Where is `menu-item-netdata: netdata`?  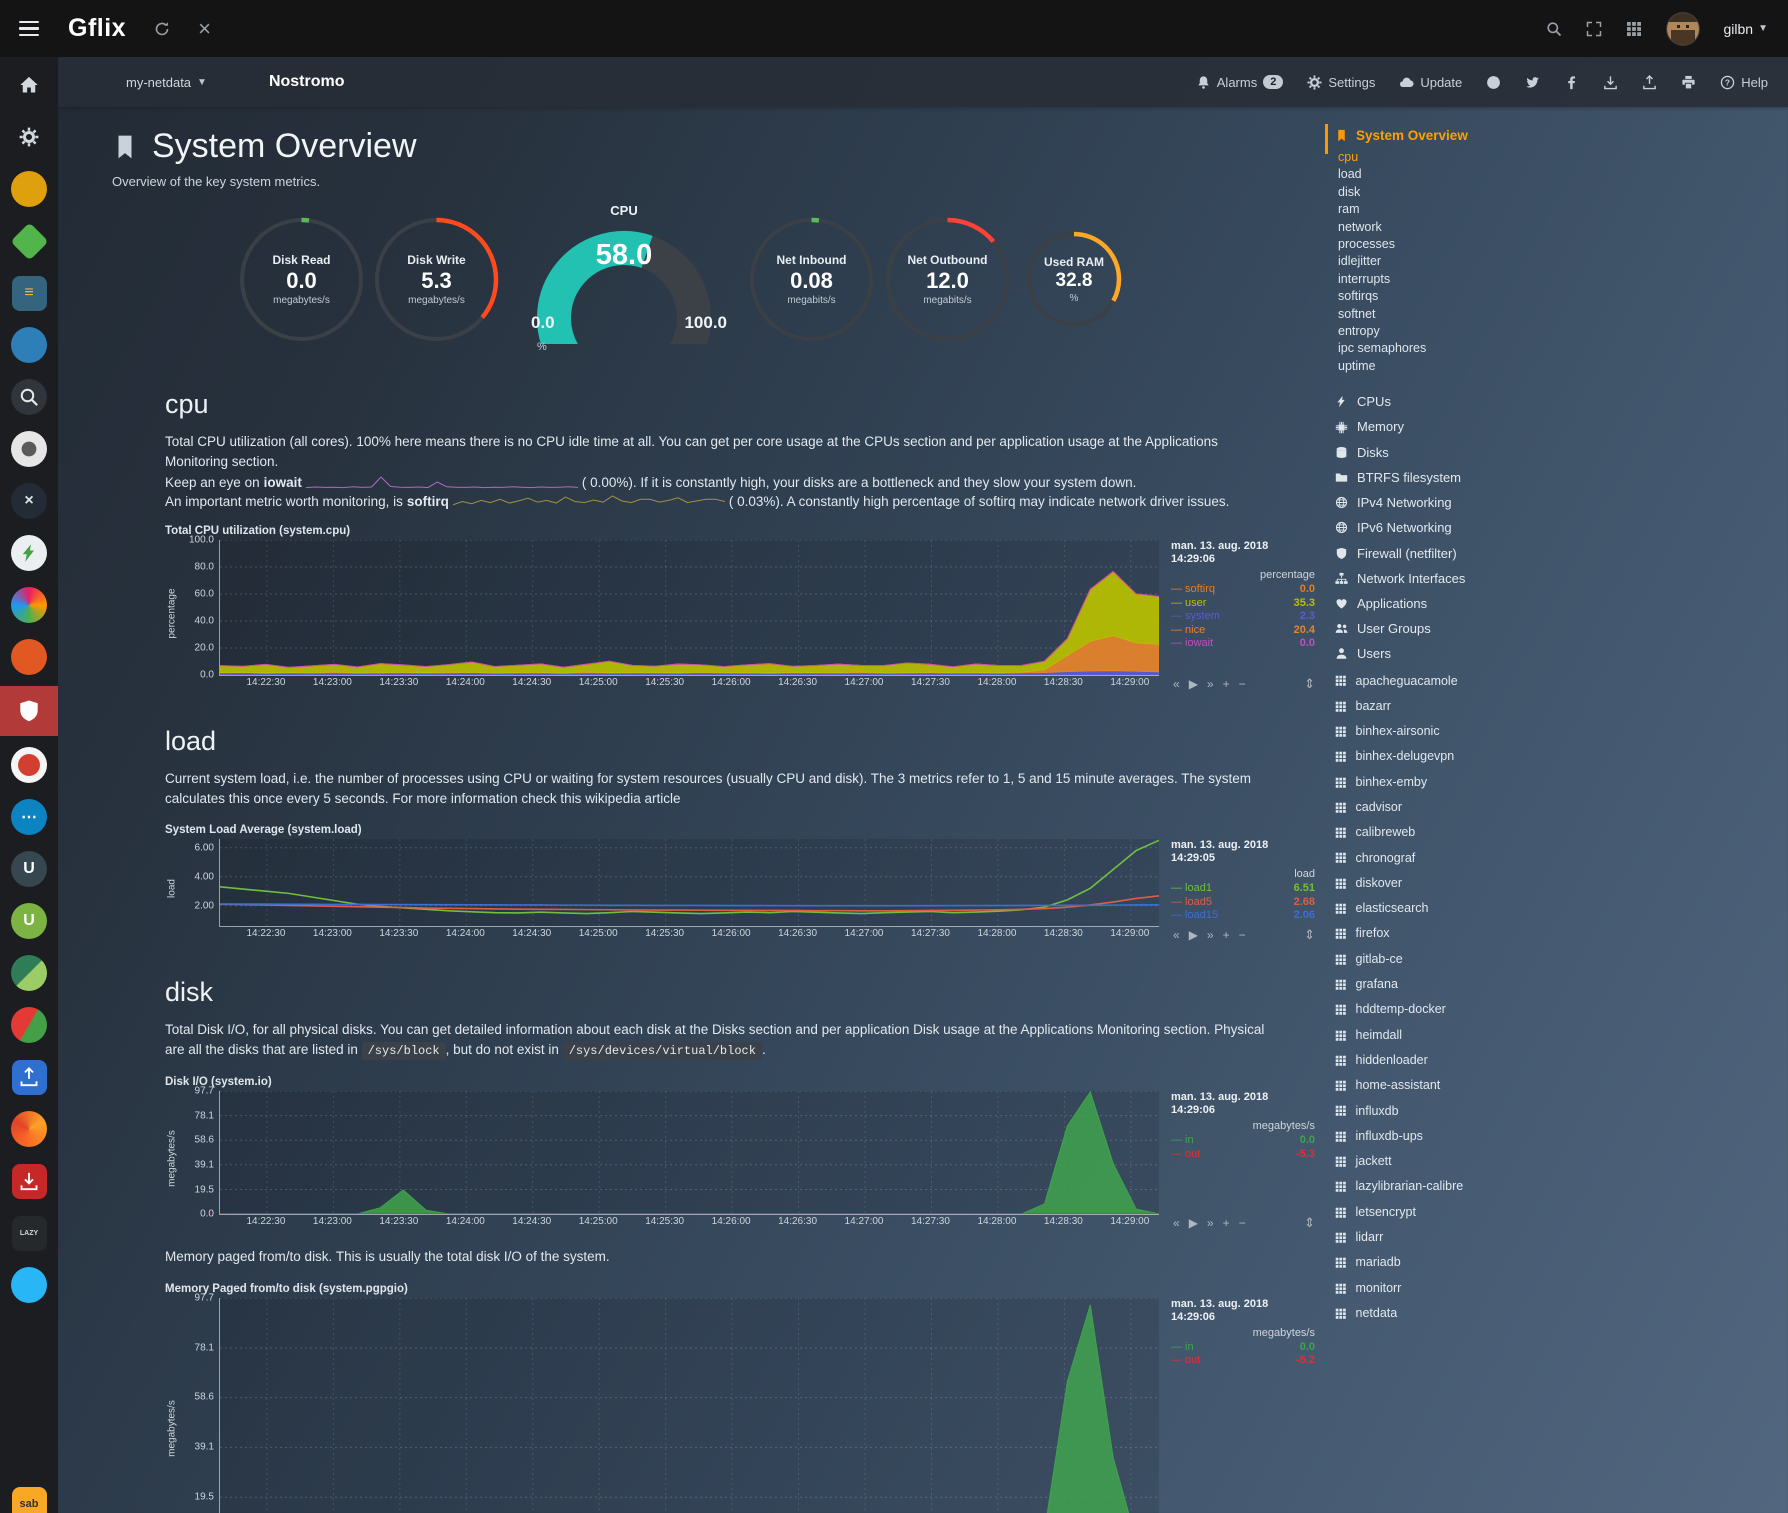 menu-item-netdata: netdata is located at coordinates (1547, 1313).